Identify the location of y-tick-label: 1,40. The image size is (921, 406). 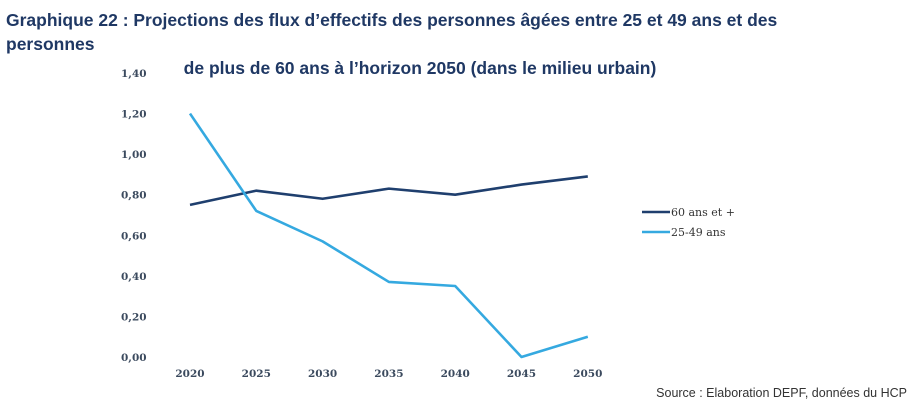
(134, 74).